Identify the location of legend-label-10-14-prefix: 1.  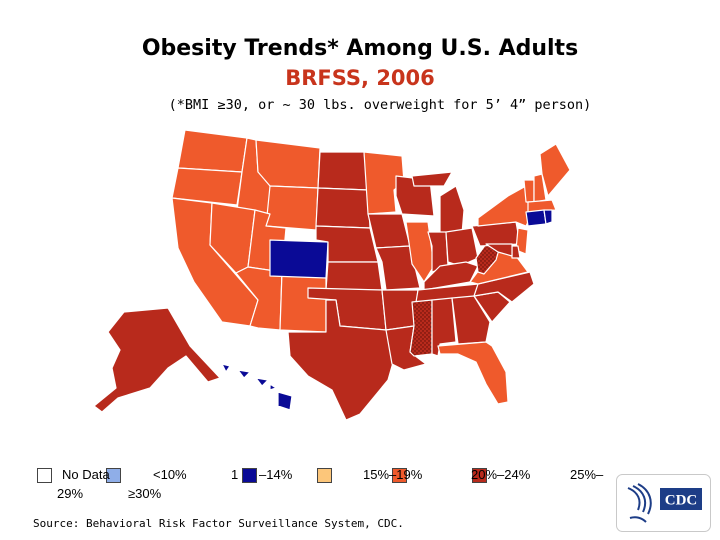
(235, 474).